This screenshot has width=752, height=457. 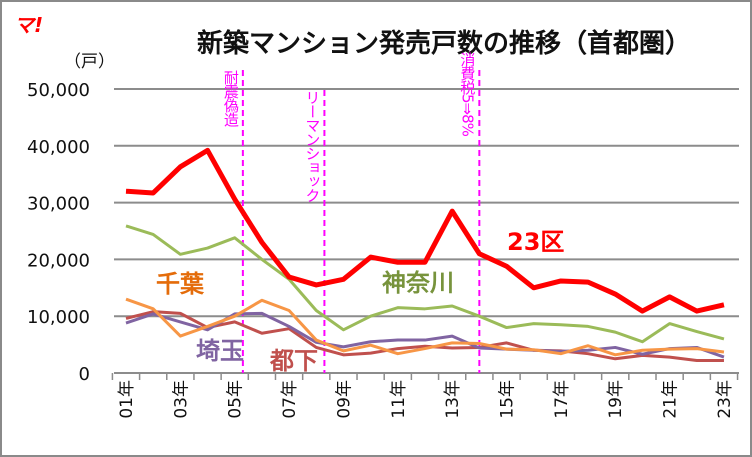 I want to click on y-tick-label: 30,000, so click(x=58, y=204).